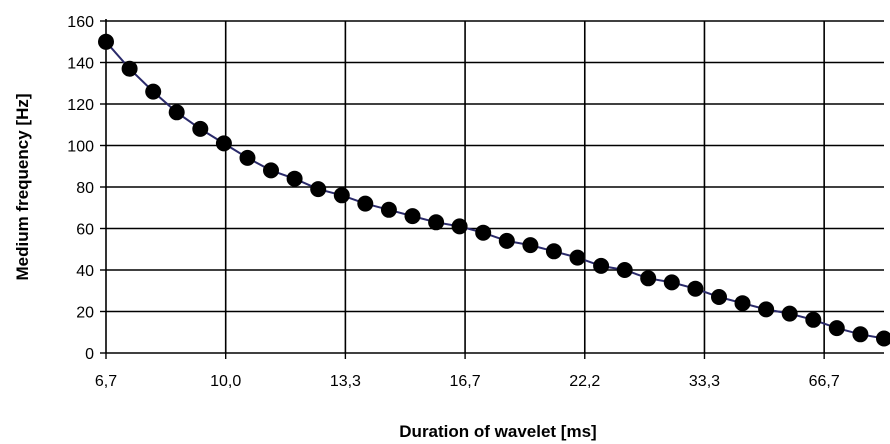  What do you see at coordinates (225, 381) in the screenshot?
I see `x-tick-label: 10,0` at bounding box center [225, 381].